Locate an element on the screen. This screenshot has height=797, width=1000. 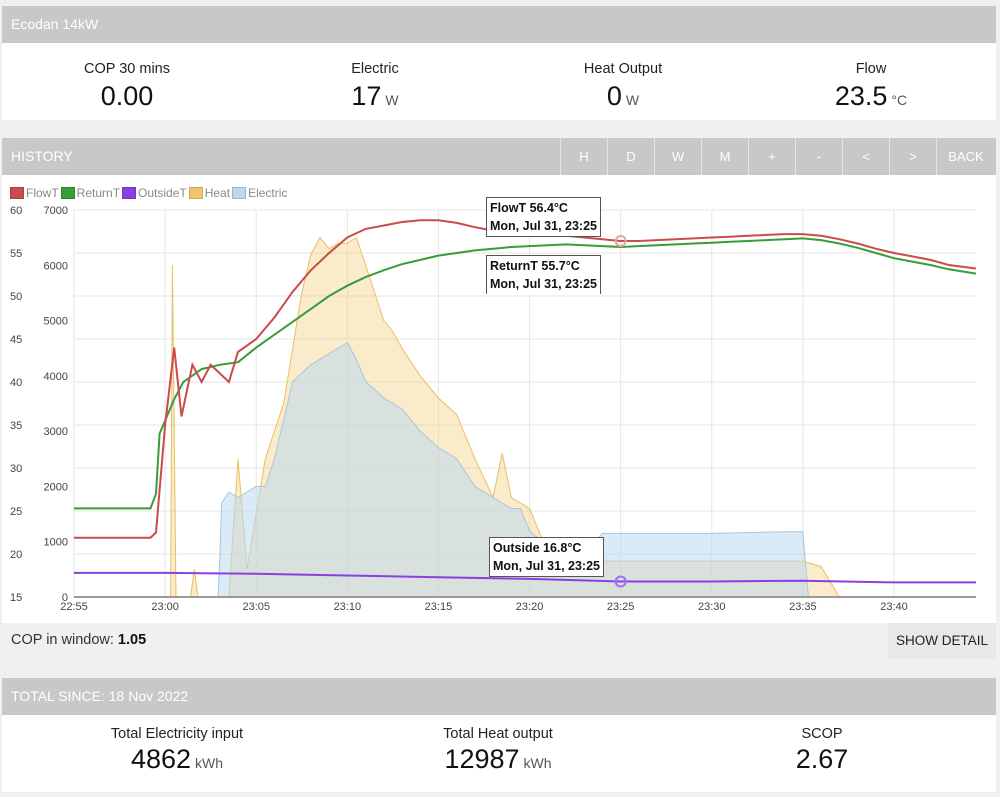
stat-heat-output-unit: W is located at coordinates (632, 100).